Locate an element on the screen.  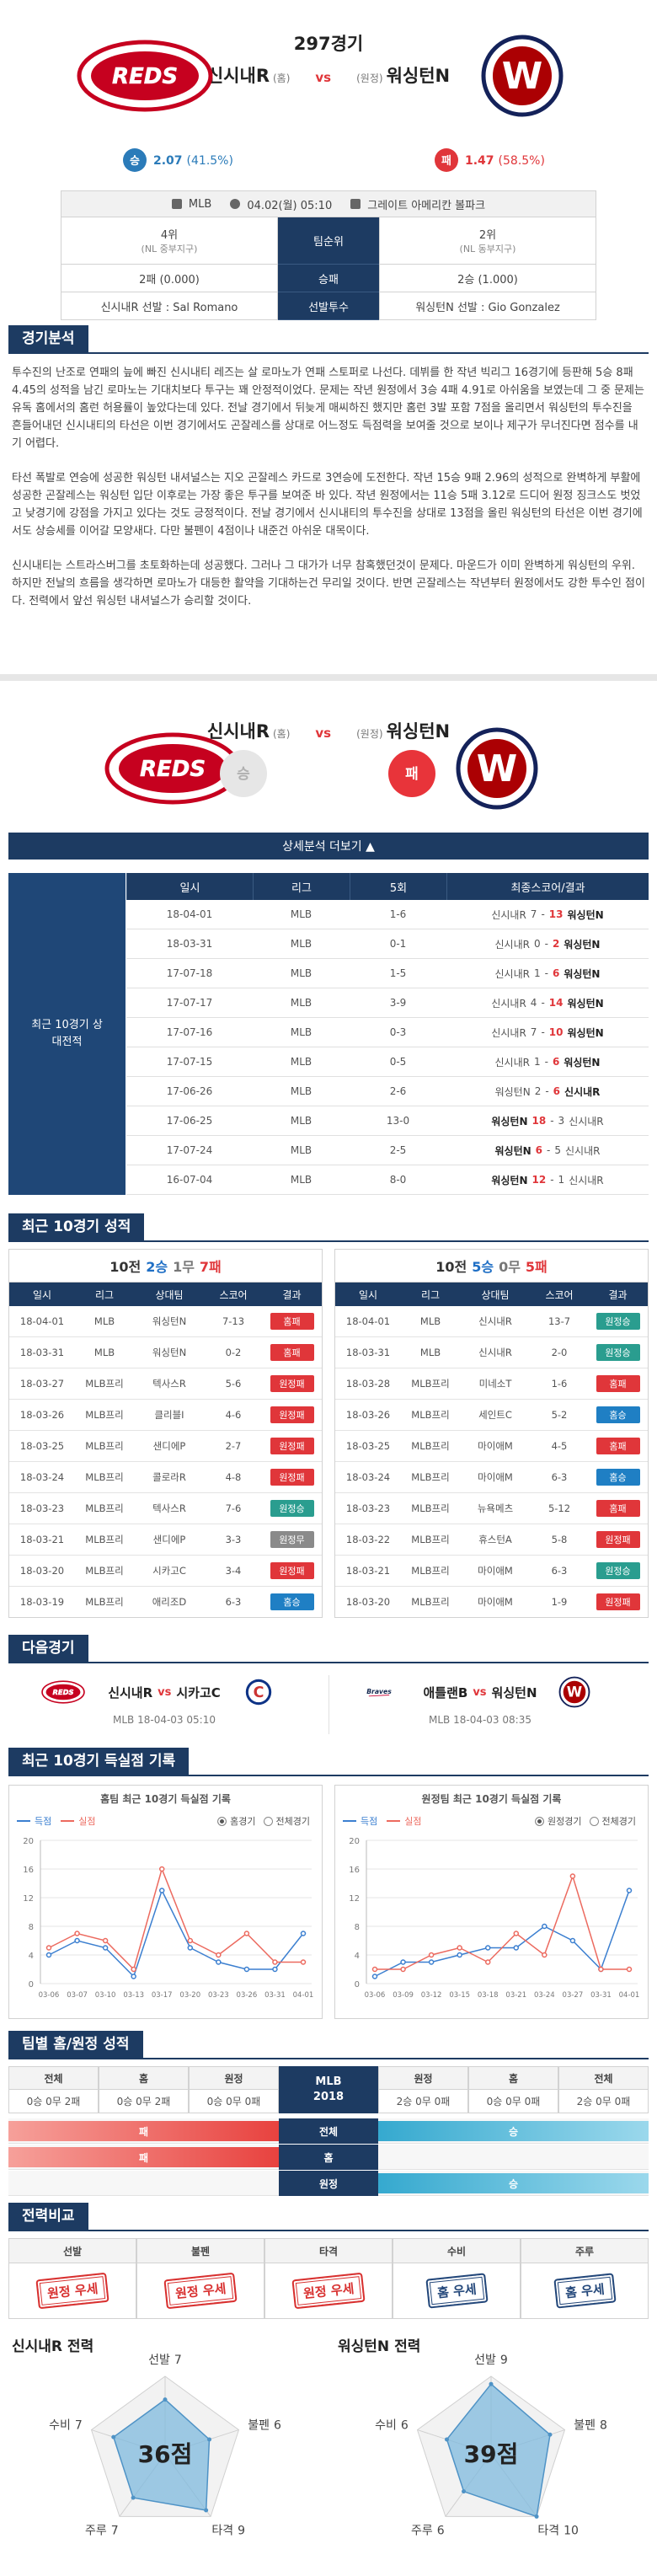
h2h-cell: 17-07-16 is located at coordinates (189, 1033).